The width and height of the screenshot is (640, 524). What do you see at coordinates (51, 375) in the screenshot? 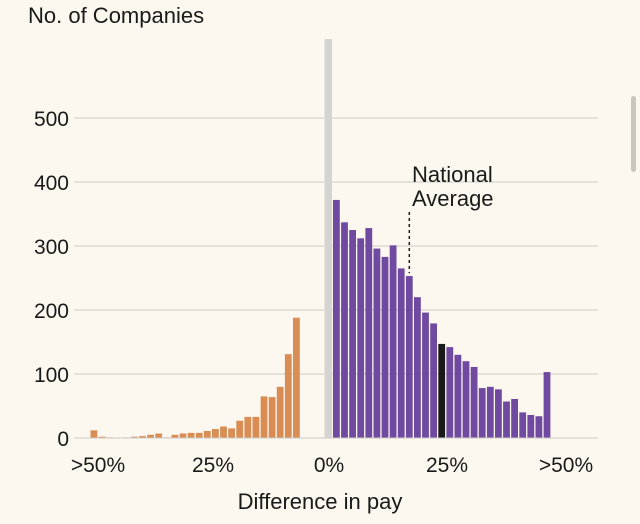
I see `y-tick-label: 100` at bounding box center [51, 375].